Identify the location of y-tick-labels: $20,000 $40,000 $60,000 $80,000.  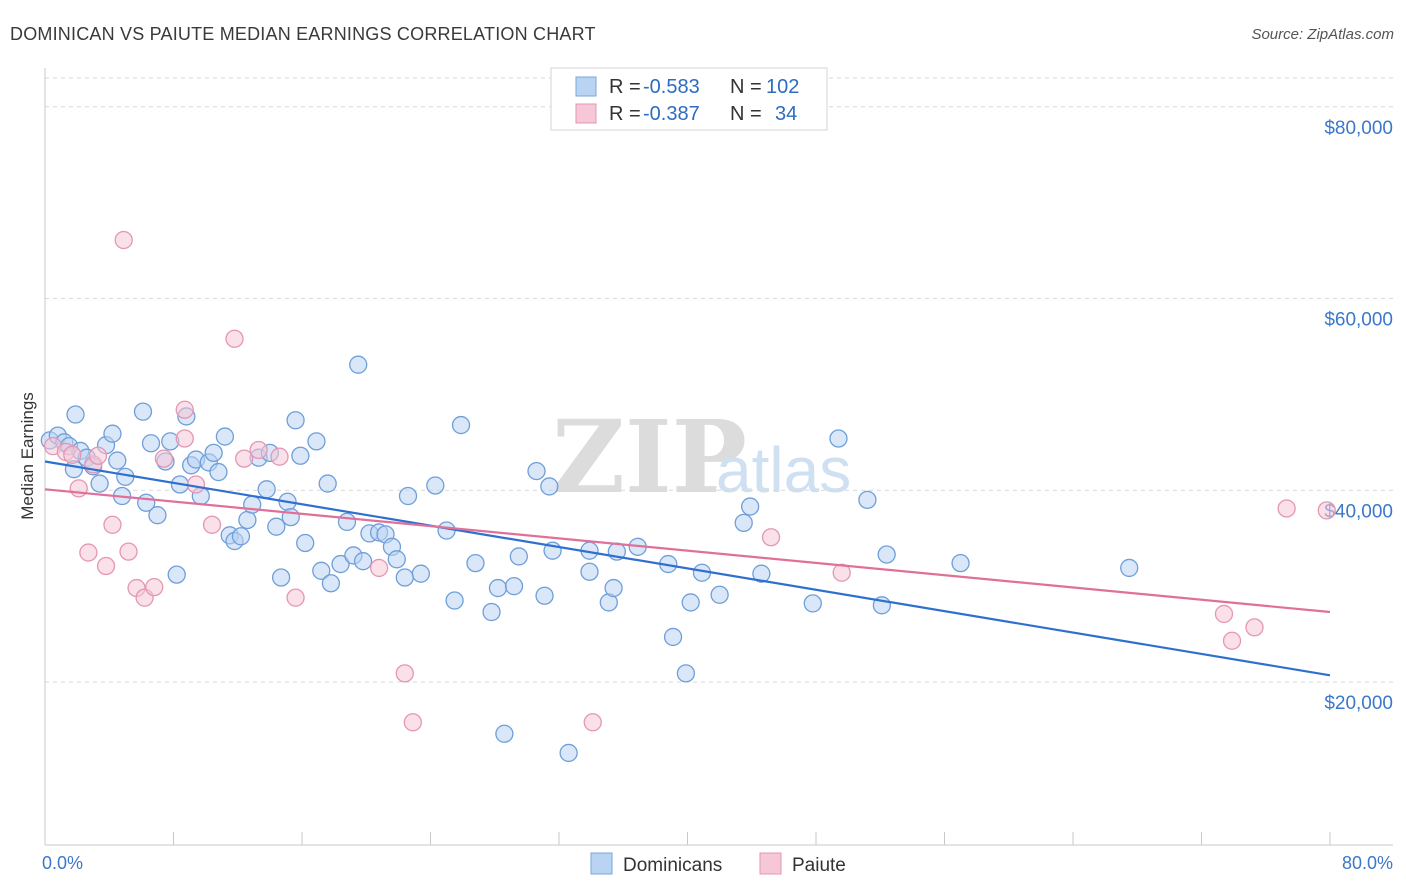
(1358, 416).